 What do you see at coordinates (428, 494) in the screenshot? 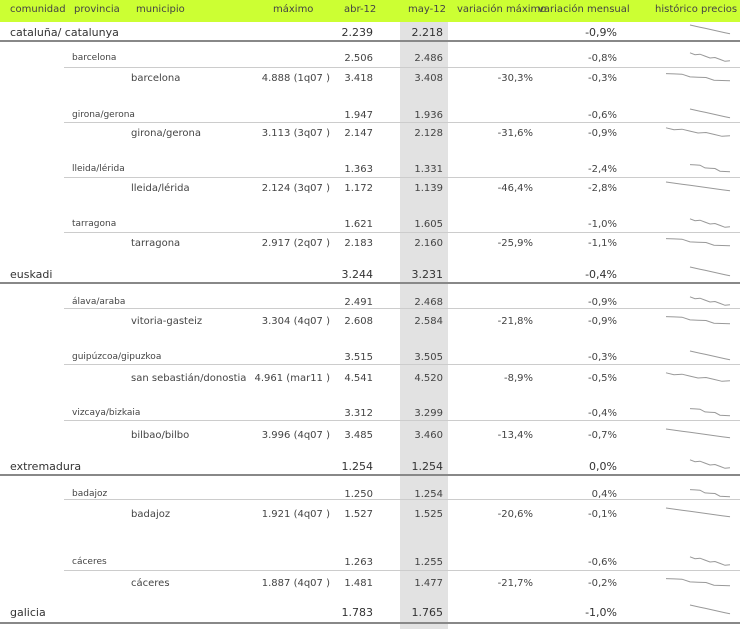
I see `may-value: 1.254` at bounding box center [428, 494].